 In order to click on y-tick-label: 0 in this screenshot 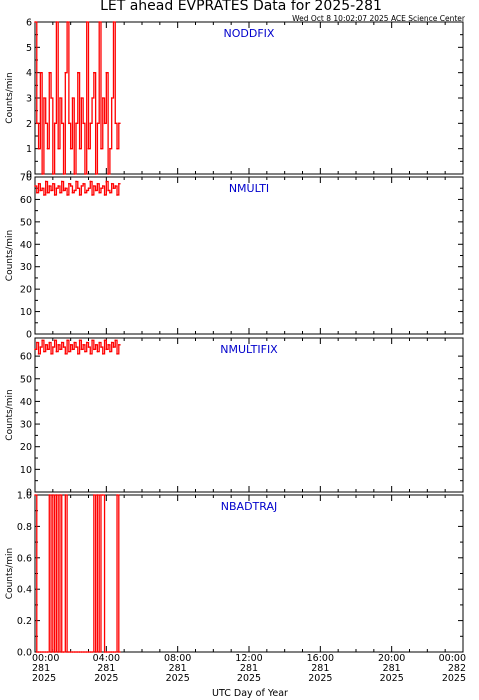, I will do `click(29, 335)`.